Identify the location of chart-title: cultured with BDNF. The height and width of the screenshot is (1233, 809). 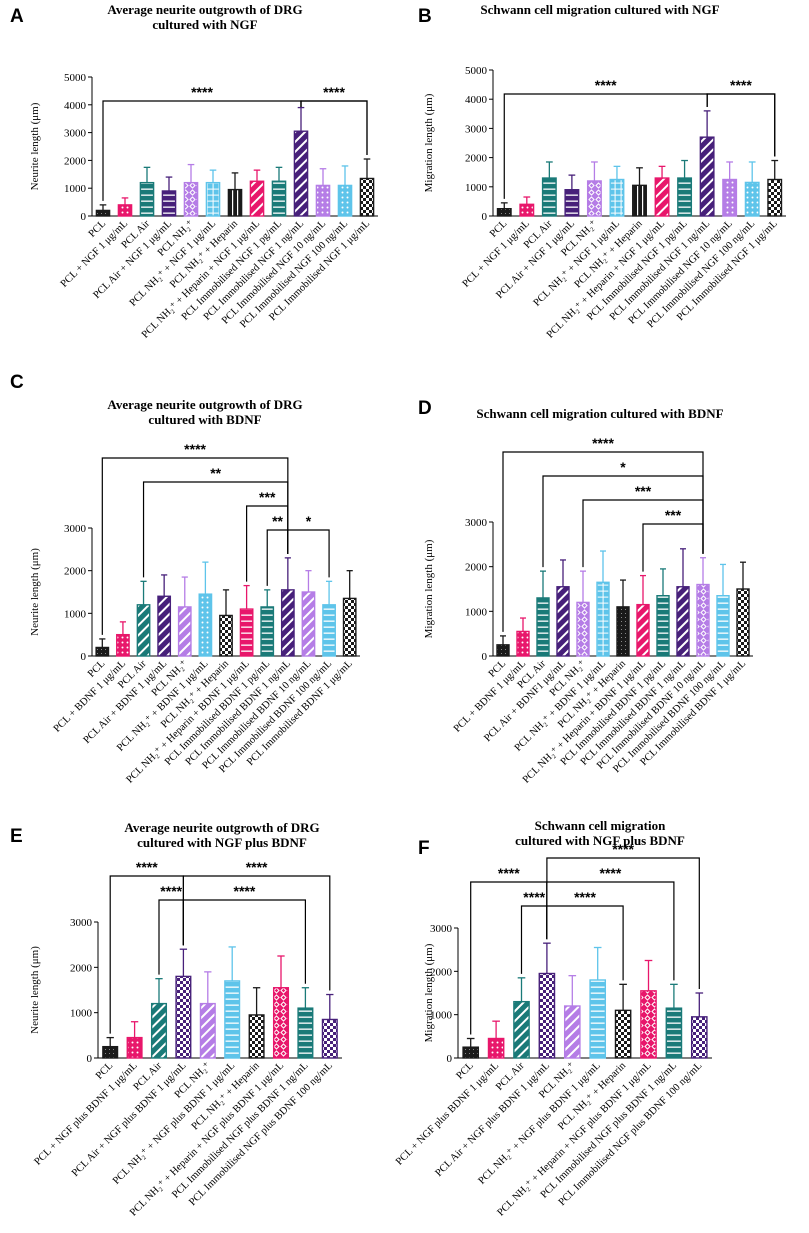
(204, 419).